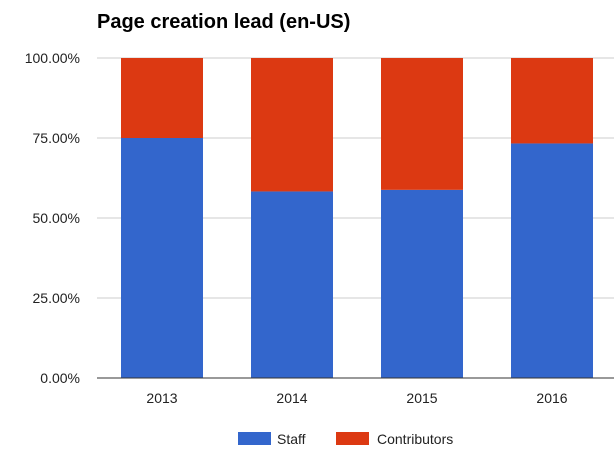  Describe the element at coordinates (223, 22) in the screenshot. I see `chart-title: Page creation lead (en-US)` at that location.